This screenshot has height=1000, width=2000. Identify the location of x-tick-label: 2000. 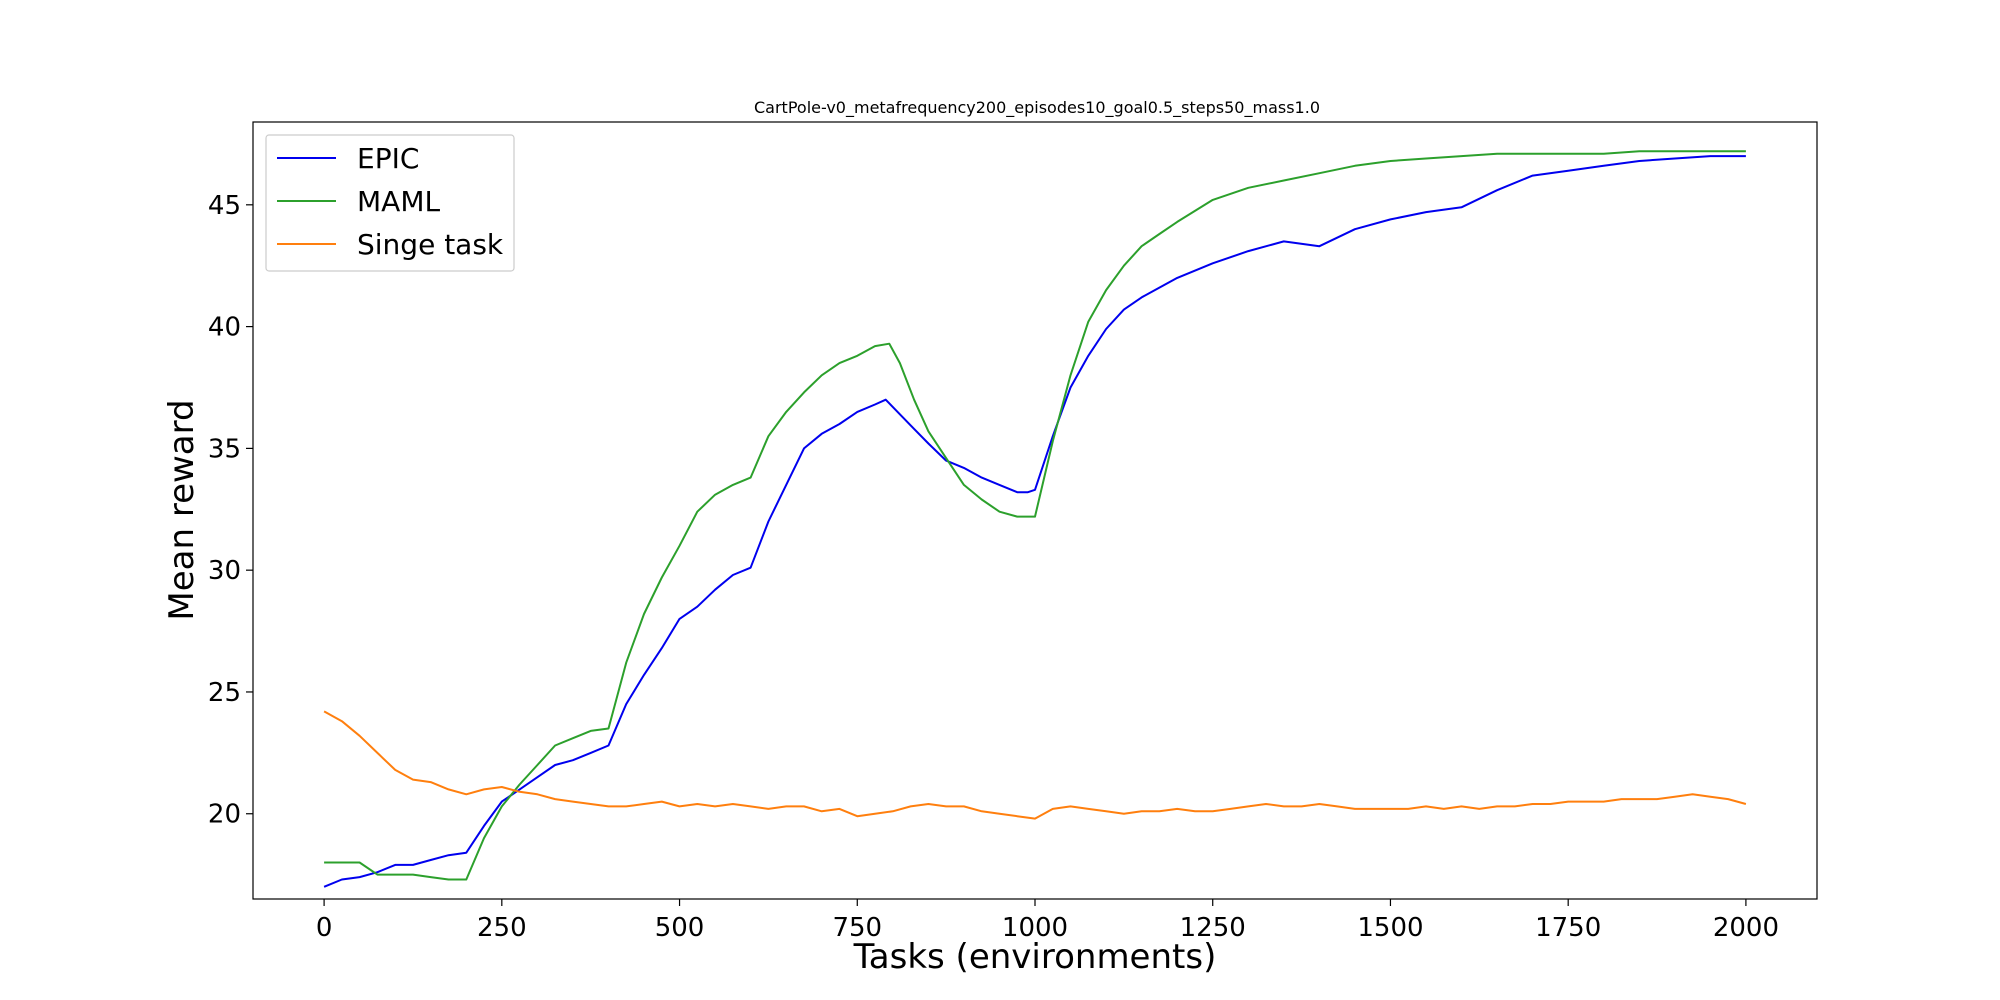
(1746, 928).